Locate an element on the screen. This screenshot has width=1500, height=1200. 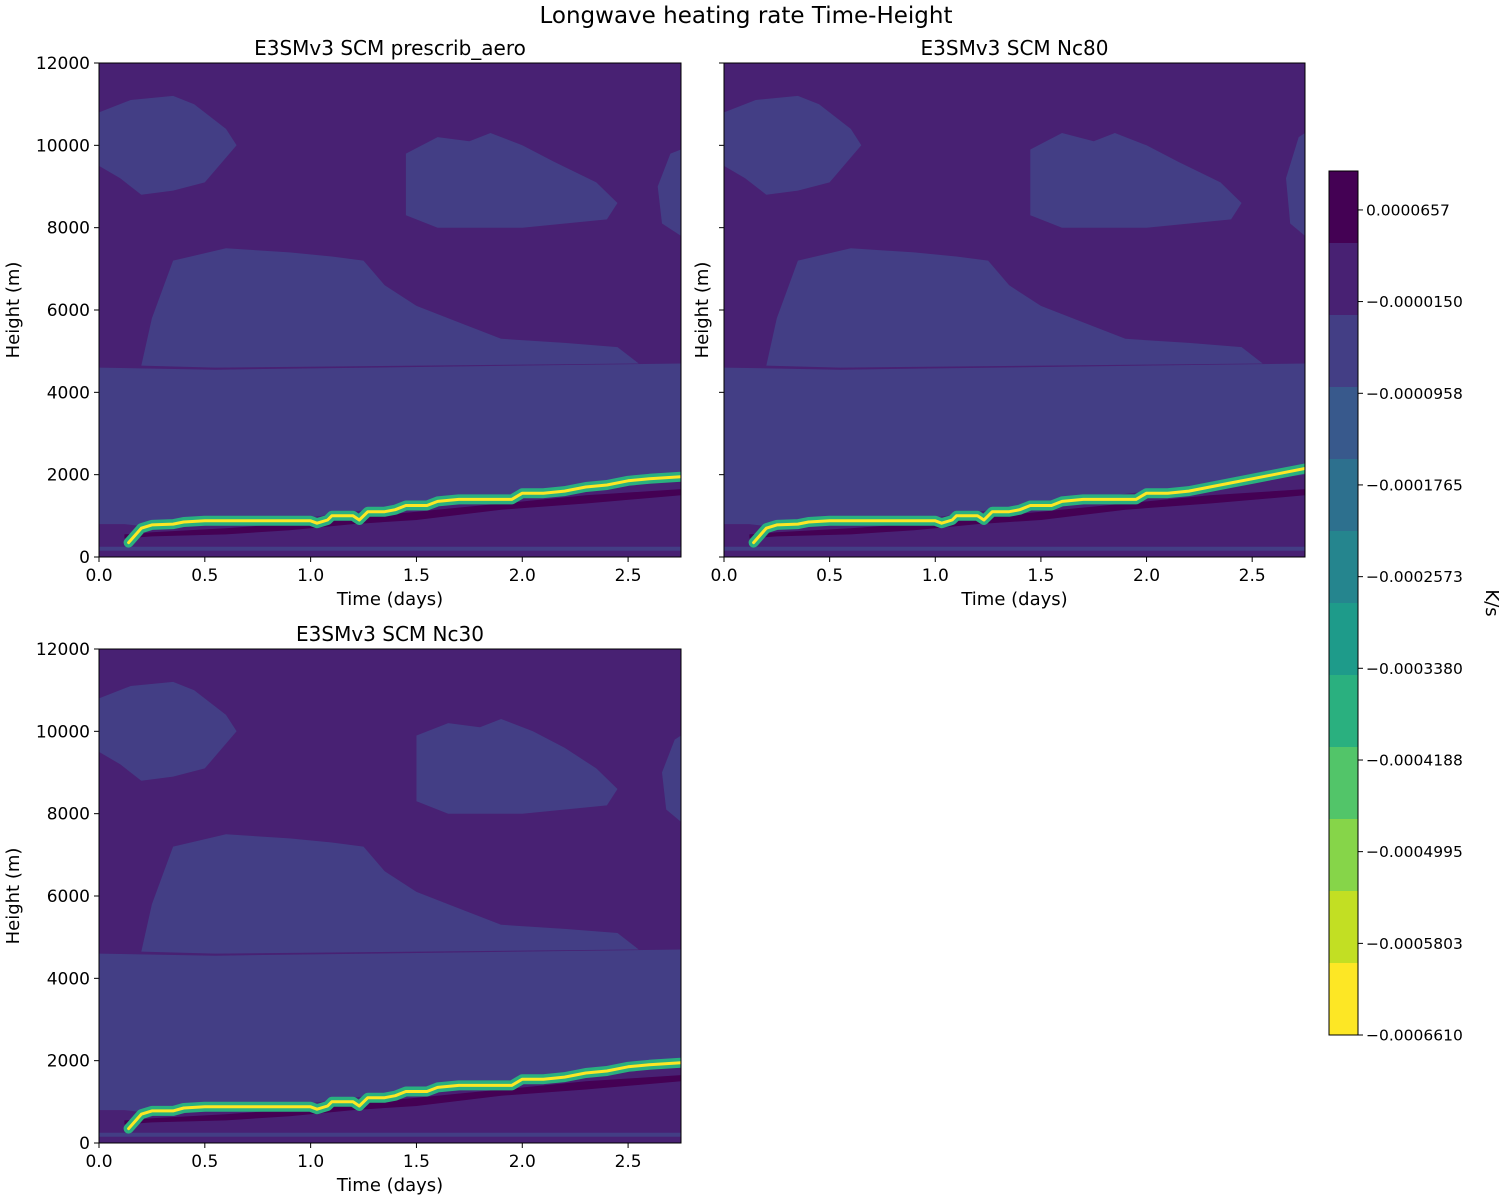
colorbar-tick-label: −0.0000958 is located at coordinates (1414, 394).